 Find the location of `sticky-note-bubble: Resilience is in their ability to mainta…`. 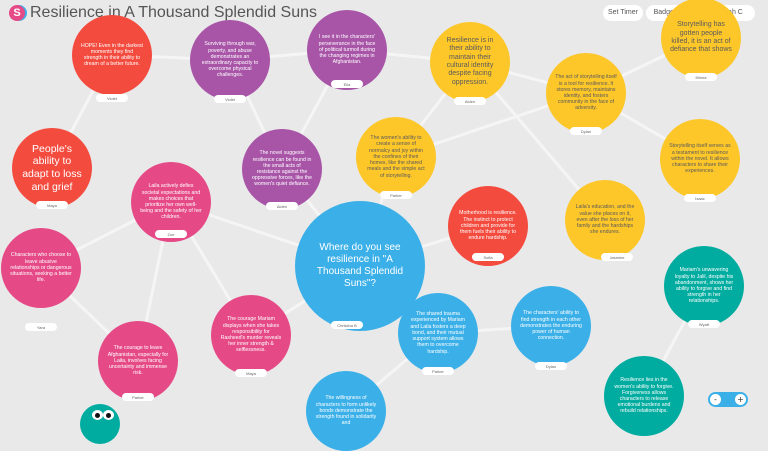

sticky-note-bubble: Resilience is in their ability to mainta… is located at coordinates (470, 62).